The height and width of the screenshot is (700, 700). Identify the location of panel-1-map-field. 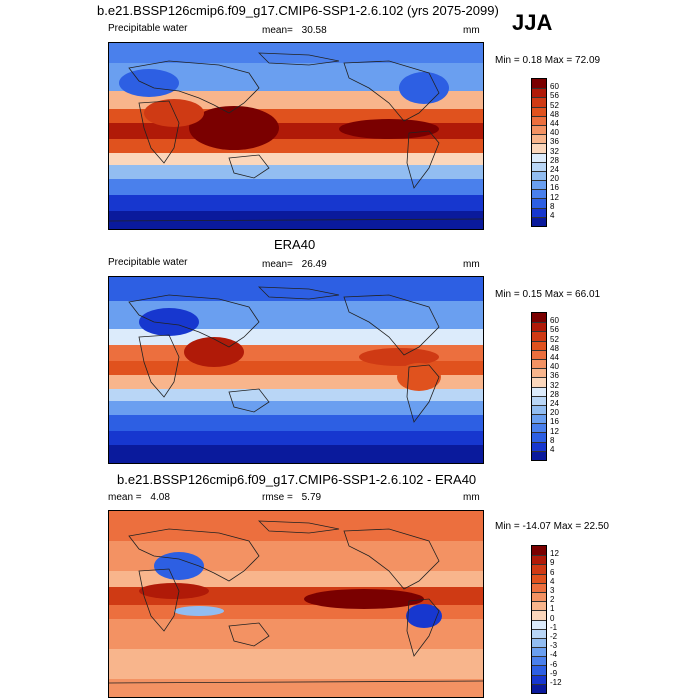
(296, 136).